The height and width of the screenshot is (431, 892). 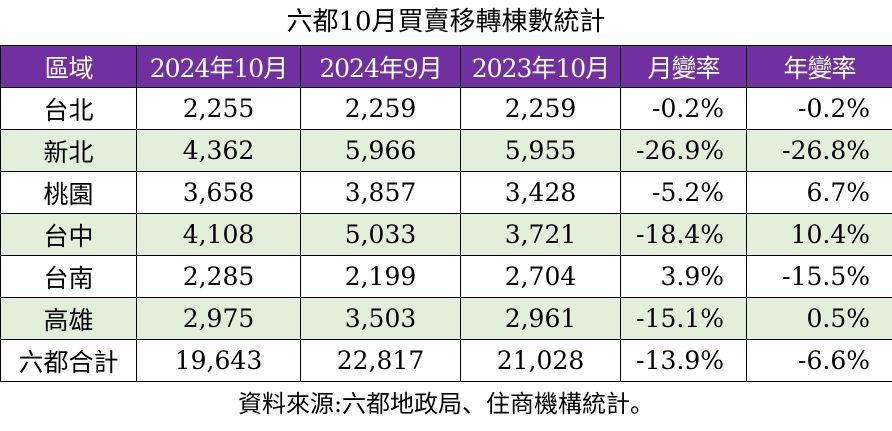 What do you see at coordinates (540, 276) in the screenshot?
I see `value-cell: 2,704` at bounding box center [540, 276].